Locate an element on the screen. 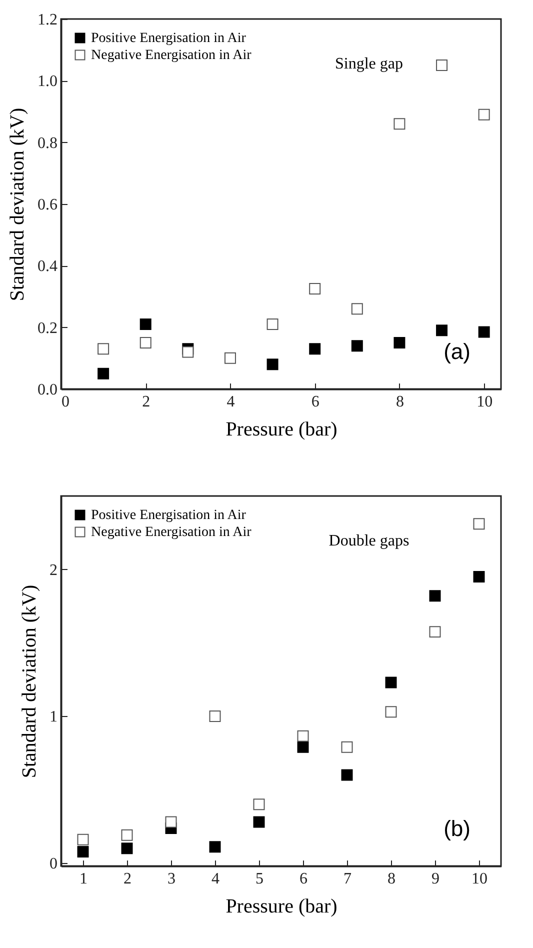  y-tick-label: 0.6 is located at coordinates (48, 205).